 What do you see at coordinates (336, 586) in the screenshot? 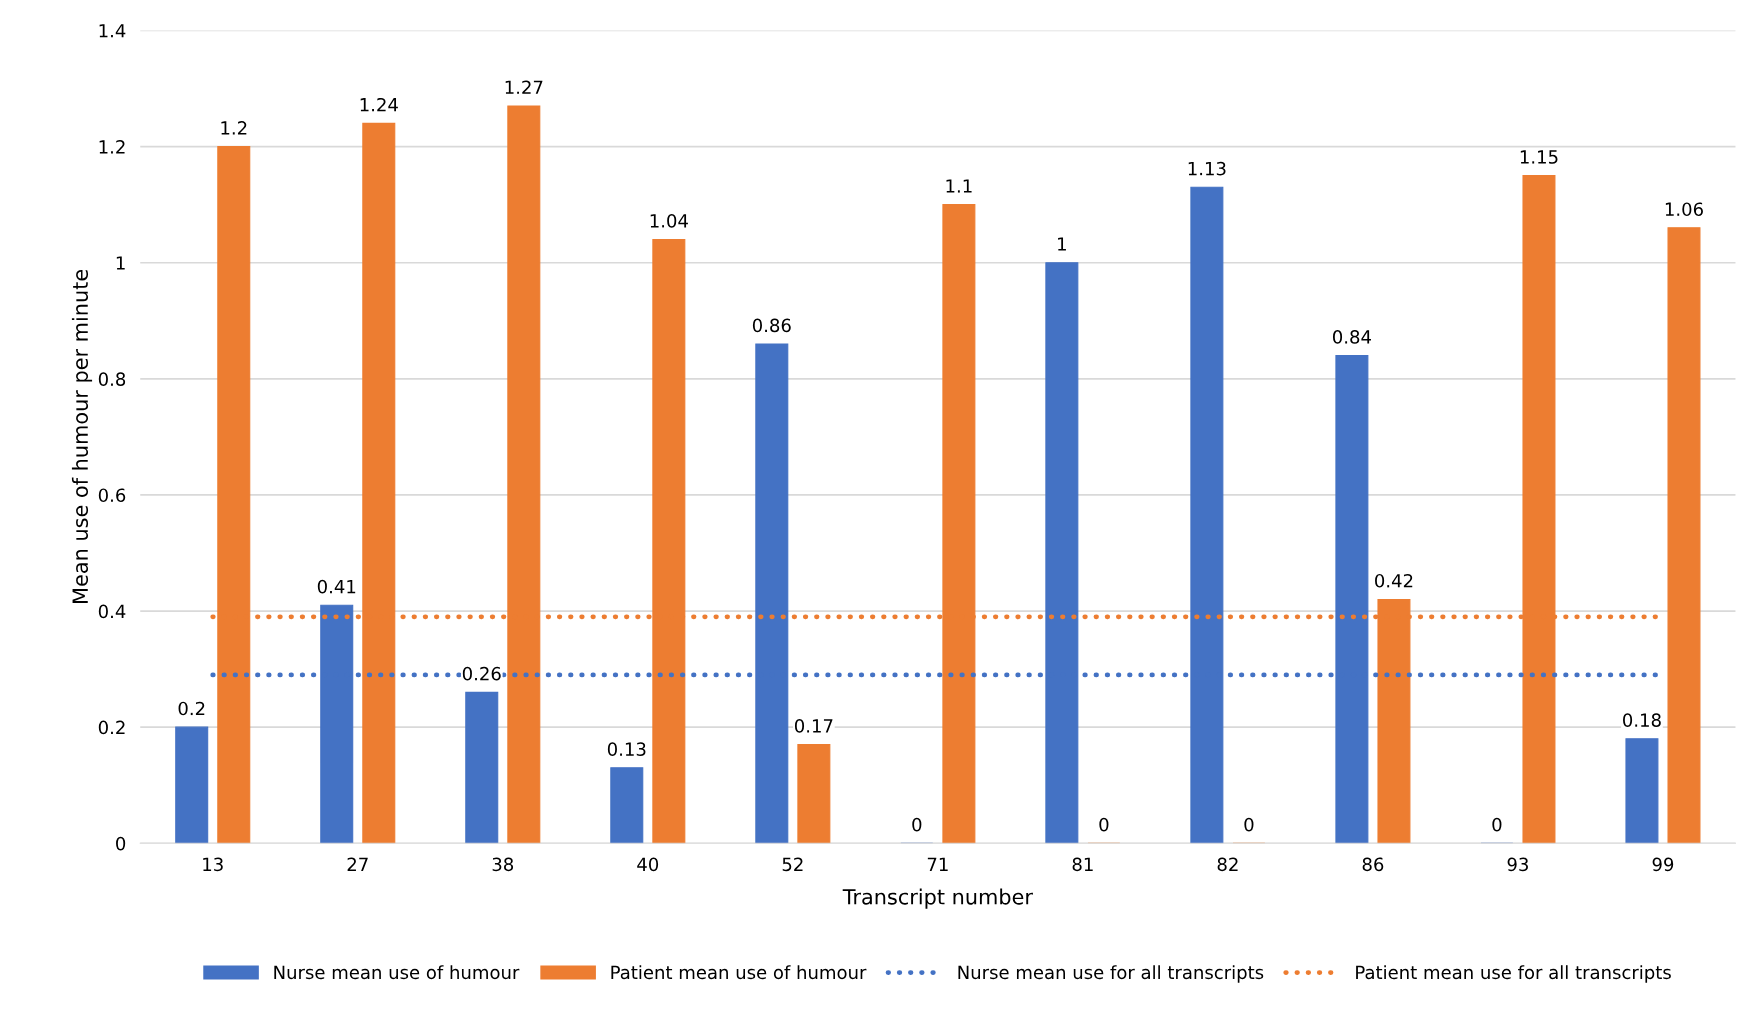
I see `data-label: 0.41` at bounding box center [336, 586].